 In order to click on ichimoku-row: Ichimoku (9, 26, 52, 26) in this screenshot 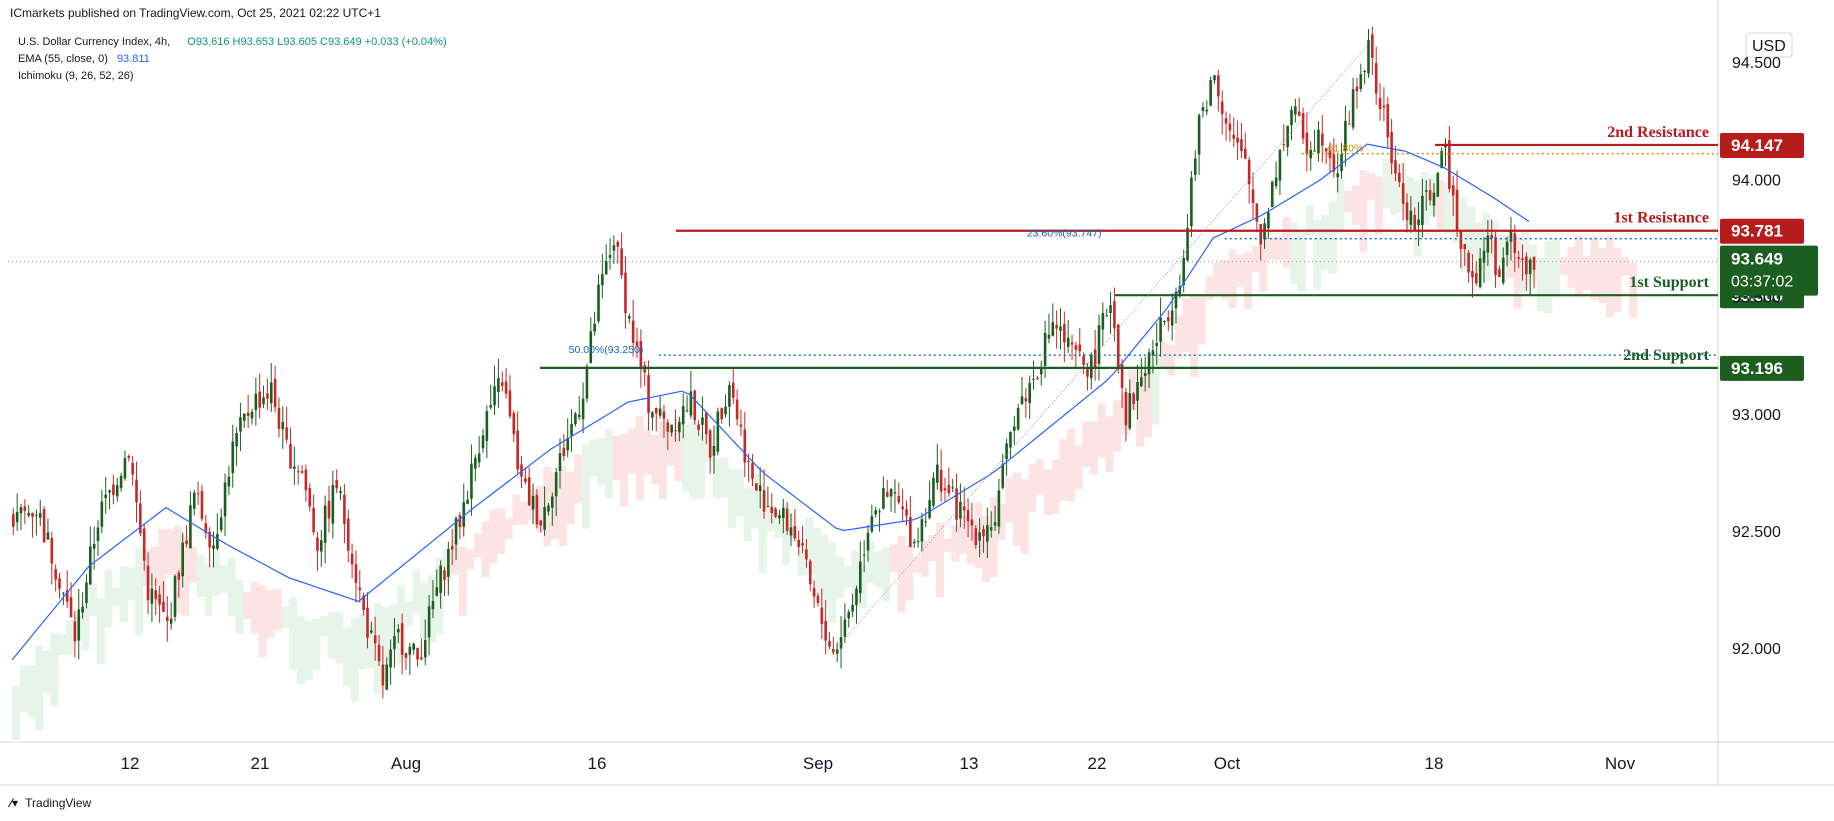, I will do `click(232, 76)`.